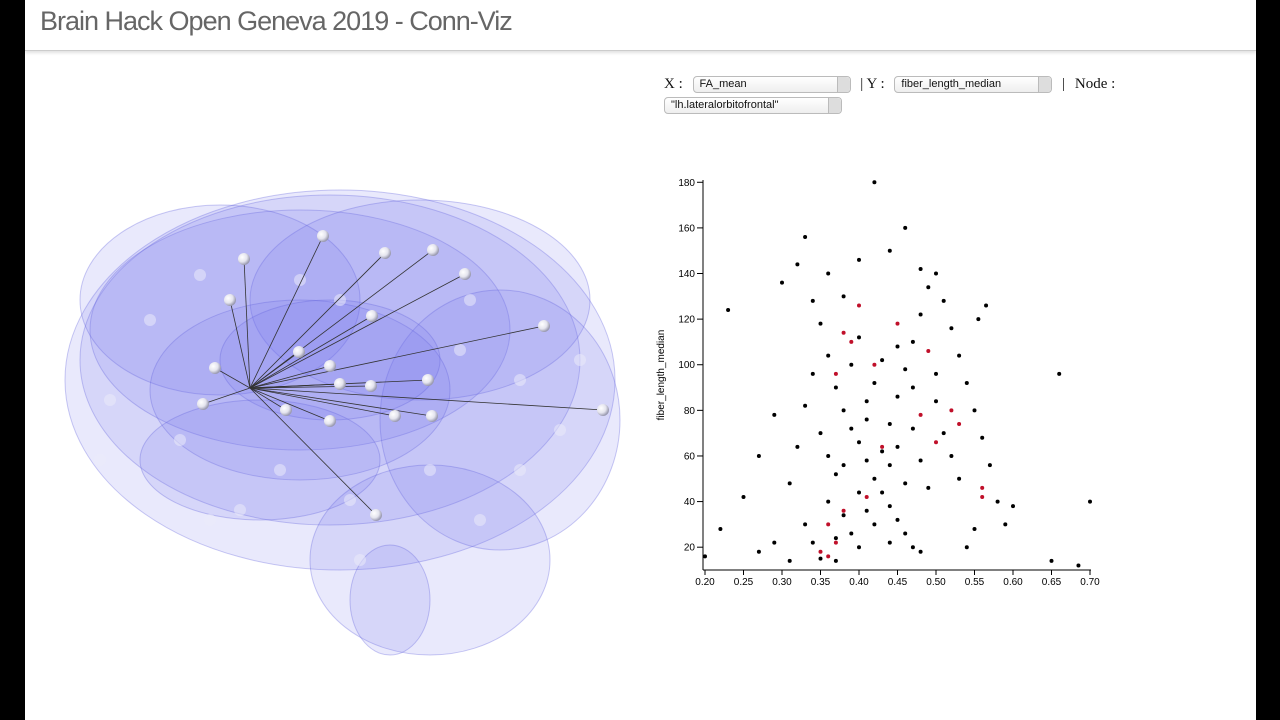 Image resolution: width=1280 pixels, height=720 pixels. I want to click on x-tick-label: 0.50, so click(936, 582).